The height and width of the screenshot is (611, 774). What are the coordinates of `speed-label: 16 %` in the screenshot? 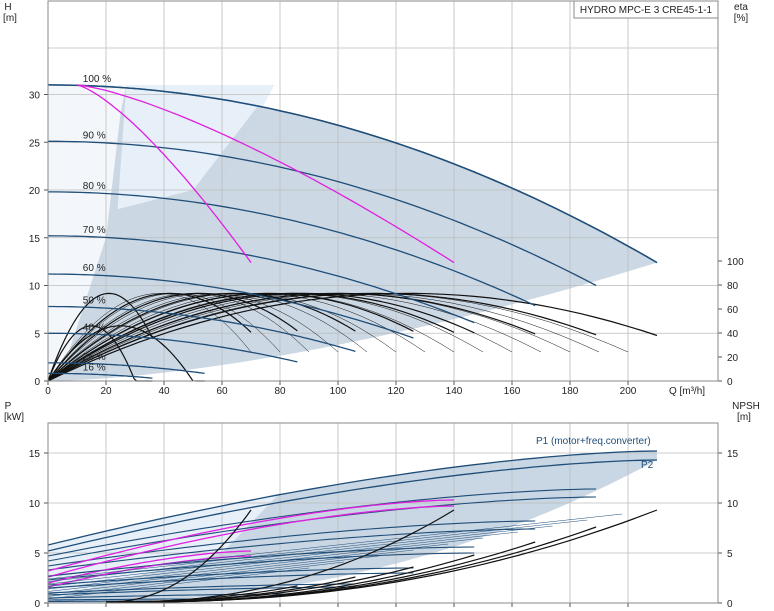 It's located at (94, 367).